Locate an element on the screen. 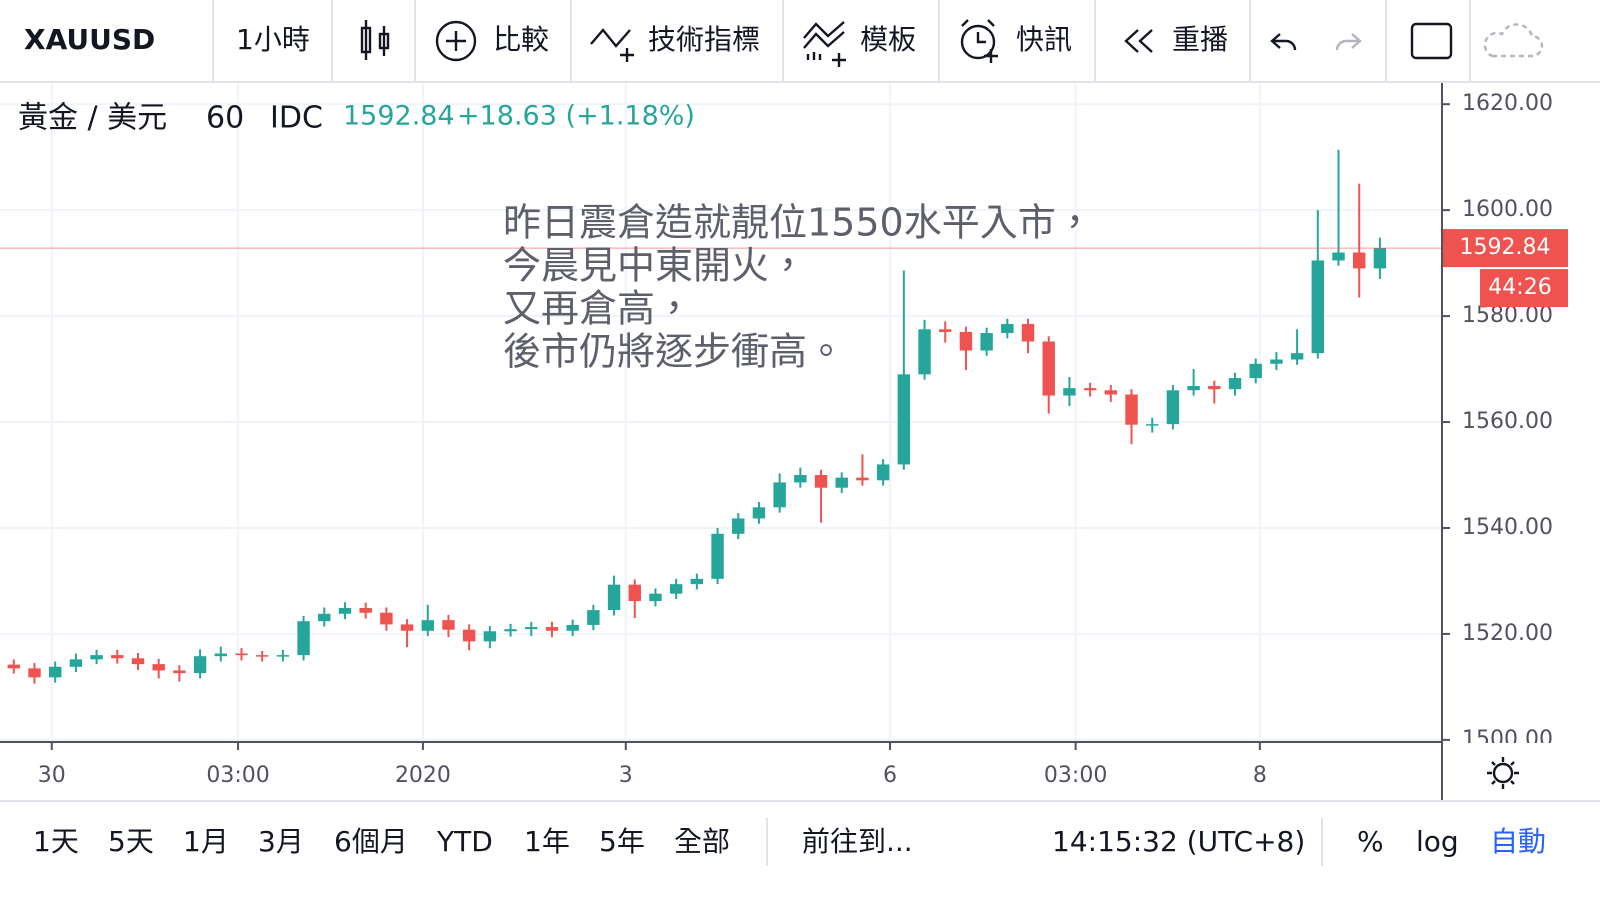  candle-type-icon is located at coordinates (375, 40).